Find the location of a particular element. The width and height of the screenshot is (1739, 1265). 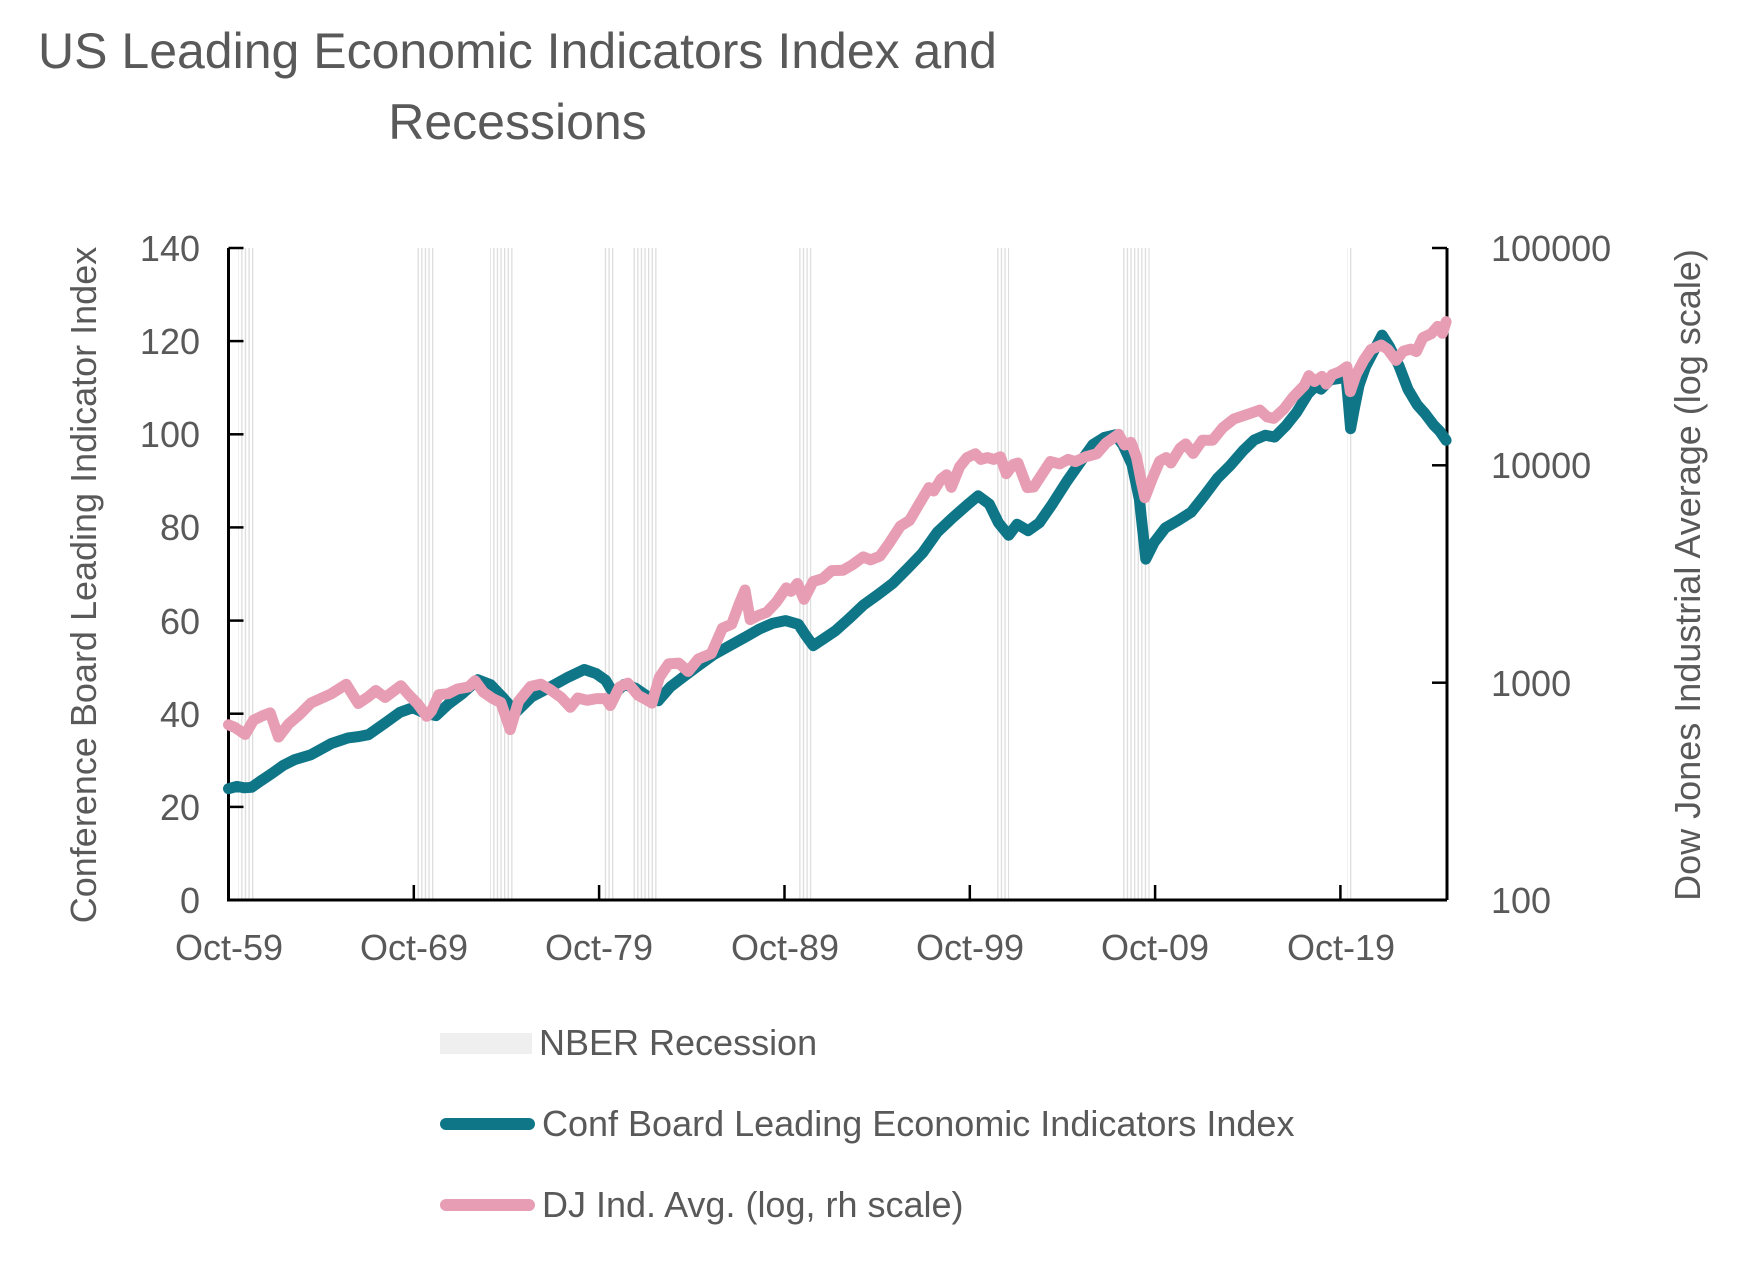

left-tick-label: 60 is located at coordinates (180, 621).